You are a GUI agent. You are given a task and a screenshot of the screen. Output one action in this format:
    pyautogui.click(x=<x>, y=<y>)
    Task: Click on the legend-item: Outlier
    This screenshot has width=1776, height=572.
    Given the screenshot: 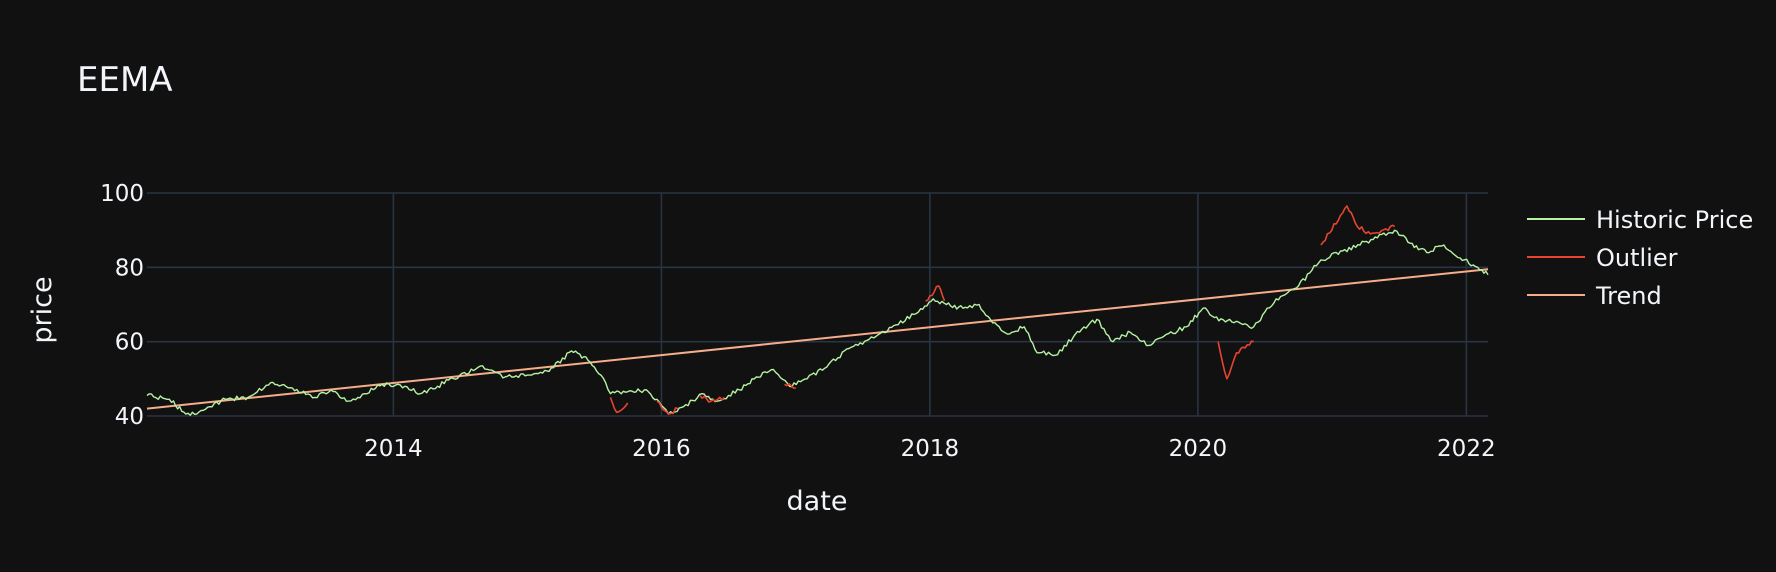 What is the action you would take?
    pyautogui.click(x=1602, y=258)
    